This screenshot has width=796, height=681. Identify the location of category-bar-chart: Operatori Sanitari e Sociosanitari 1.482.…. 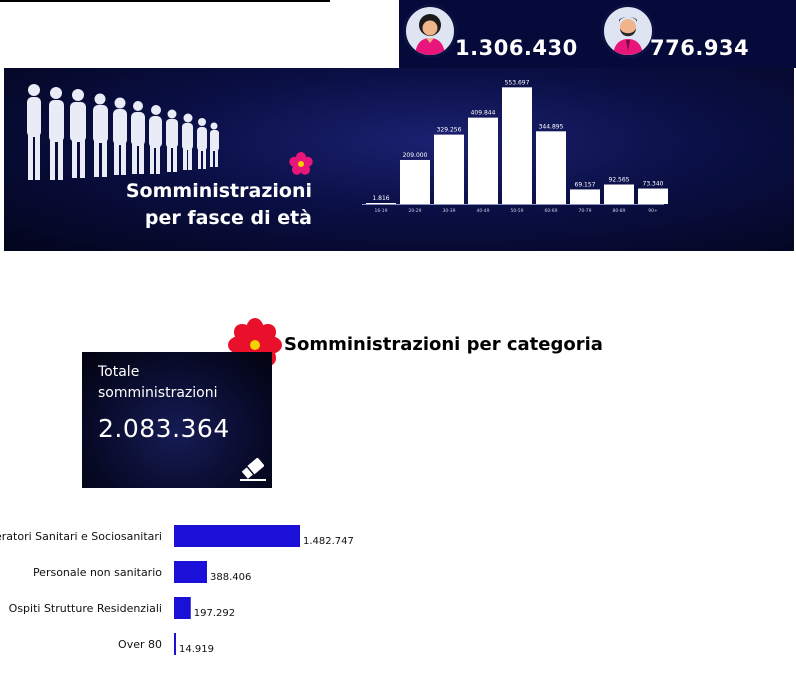
(177, 590).